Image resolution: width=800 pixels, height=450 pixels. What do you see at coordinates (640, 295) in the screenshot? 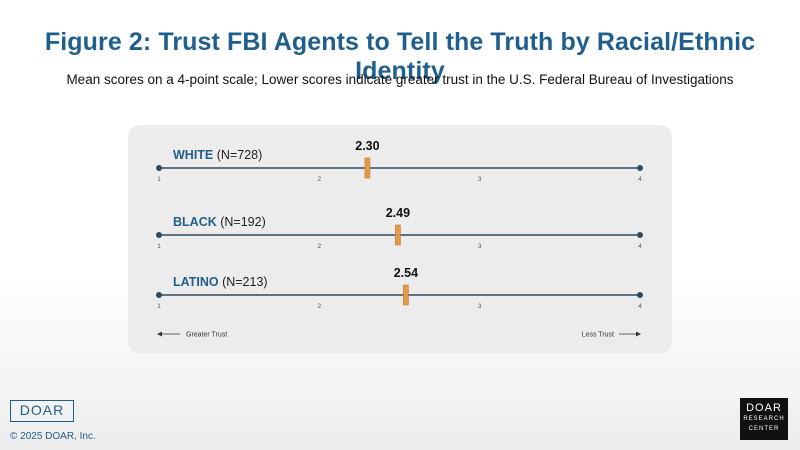
I see `scale-end-dot-latino` at bounding box center [640, 295].